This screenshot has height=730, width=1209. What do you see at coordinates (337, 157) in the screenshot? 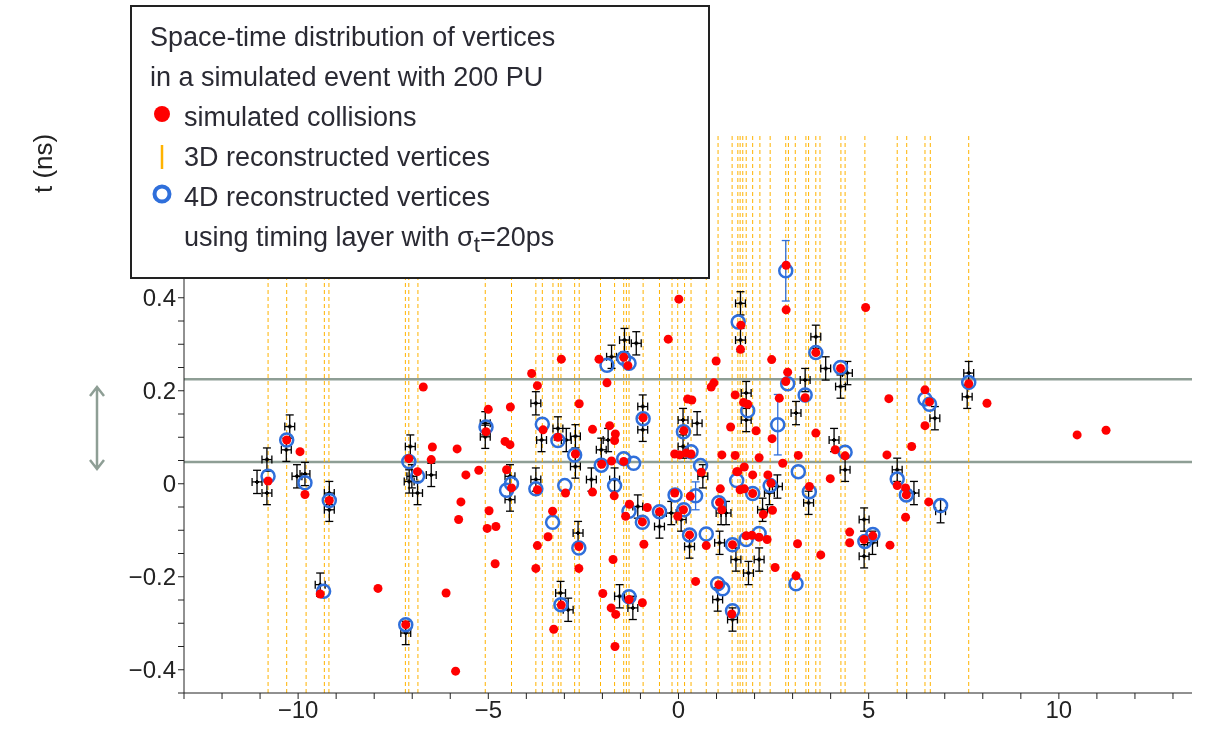
I see `annotation: 3D reconstructed vertices` at bounding box center [337, 157].